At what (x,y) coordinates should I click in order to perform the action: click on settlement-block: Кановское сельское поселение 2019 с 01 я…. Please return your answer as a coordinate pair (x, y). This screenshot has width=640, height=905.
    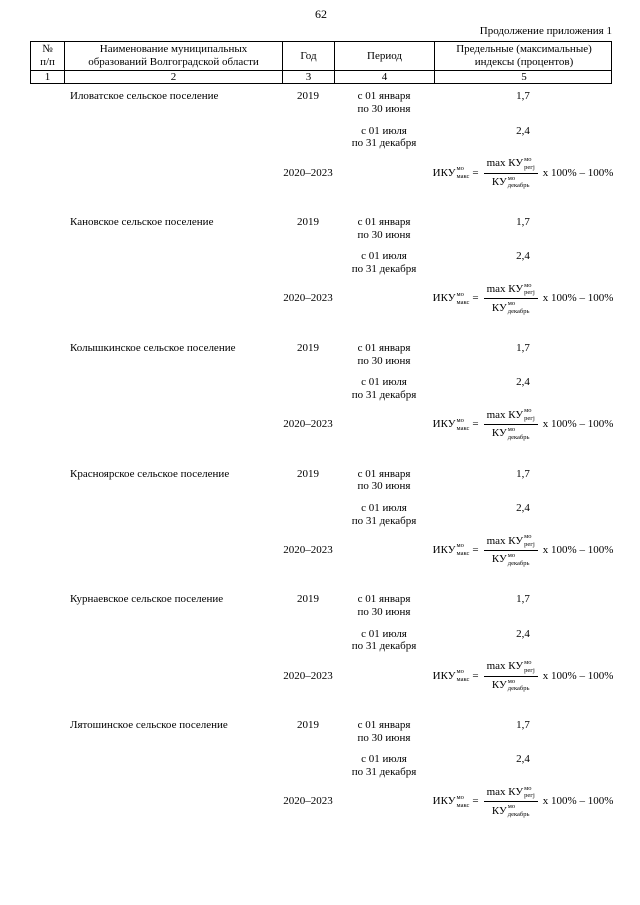
    Looking at the image, I should click on (322, 266).